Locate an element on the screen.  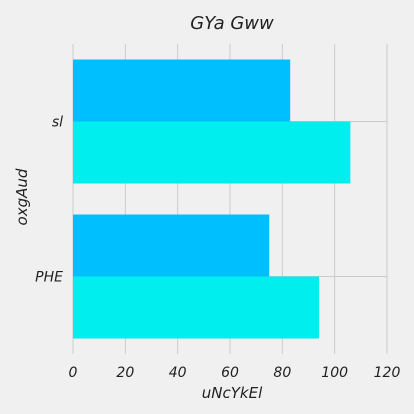
x-tick-label-0: 0 is located at coordinates (73, 373).